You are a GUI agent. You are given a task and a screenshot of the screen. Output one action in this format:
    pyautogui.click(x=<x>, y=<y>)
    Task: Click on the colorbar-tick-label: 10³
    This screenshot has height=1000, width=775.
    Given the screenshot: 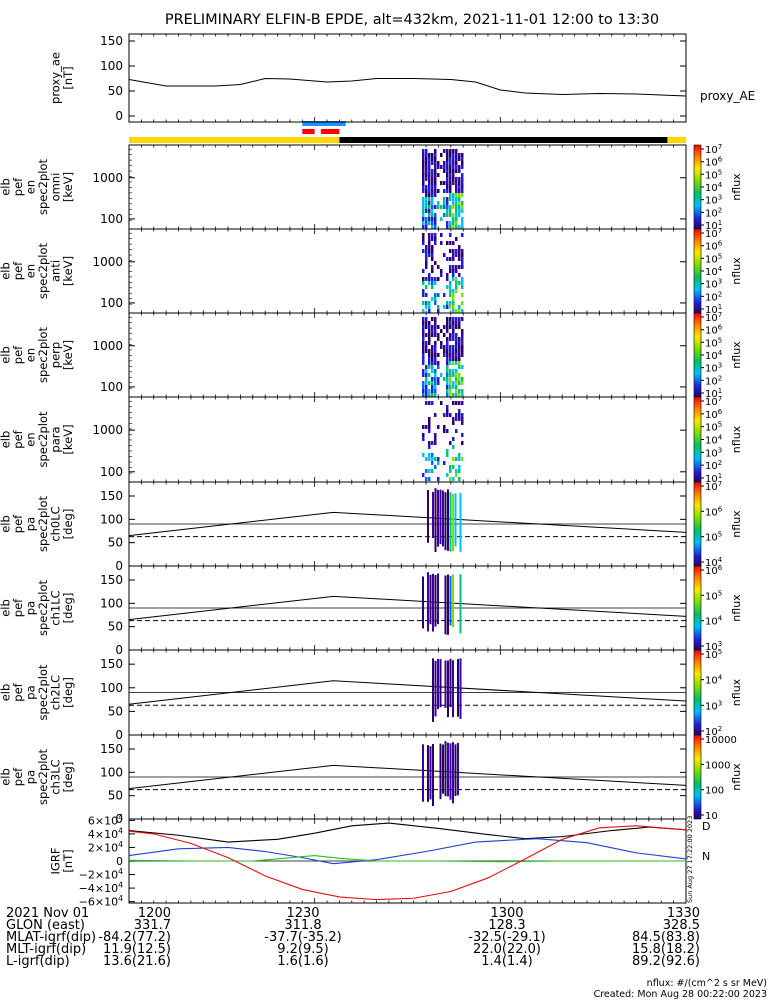 What is the action you would take?
    pyautogui.click(x=713, y=284)
    